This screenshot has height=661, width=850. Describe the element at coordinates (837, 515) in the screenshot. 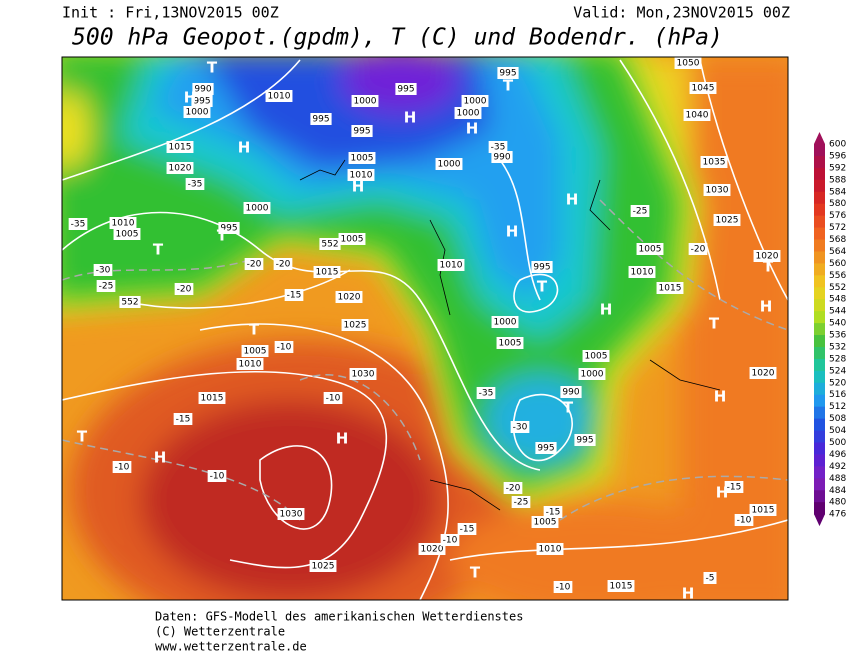

I see `colorbar-label: 476` at that location.